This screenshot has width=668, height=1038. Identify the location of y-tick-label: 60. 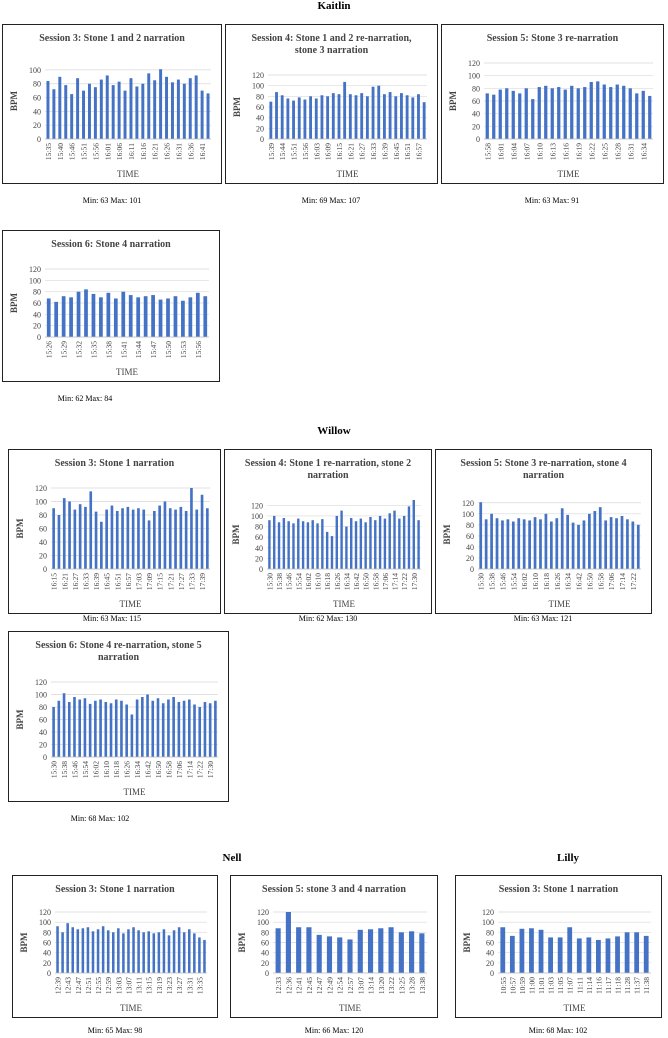
(260, 107).